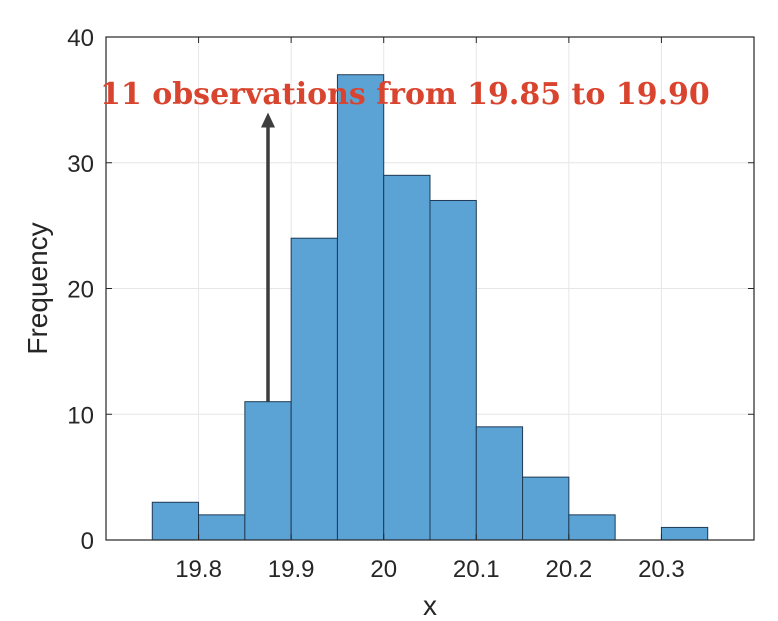 The image size is (778, 621). I want to click on y-axis-label: Frequency, so click(37, 288).